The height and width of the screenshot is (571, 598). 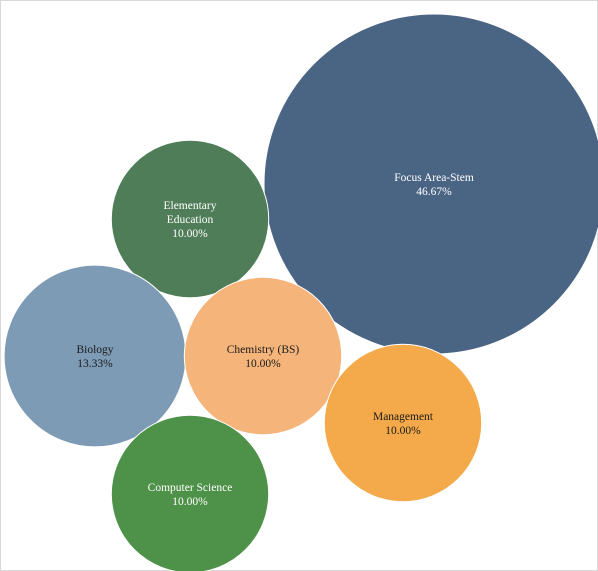 I want to click on bubble-value-focus-area-stem: 46.67%, so click(x=434, y=192).